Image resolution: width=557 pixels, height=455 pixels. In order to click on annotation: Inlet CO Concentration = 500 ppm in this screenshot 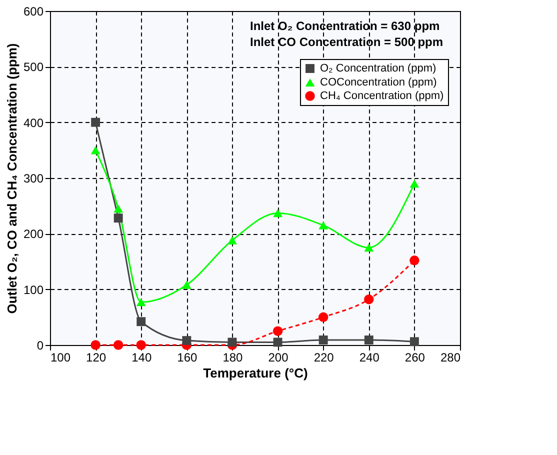, I will do `click(347, 42)`.